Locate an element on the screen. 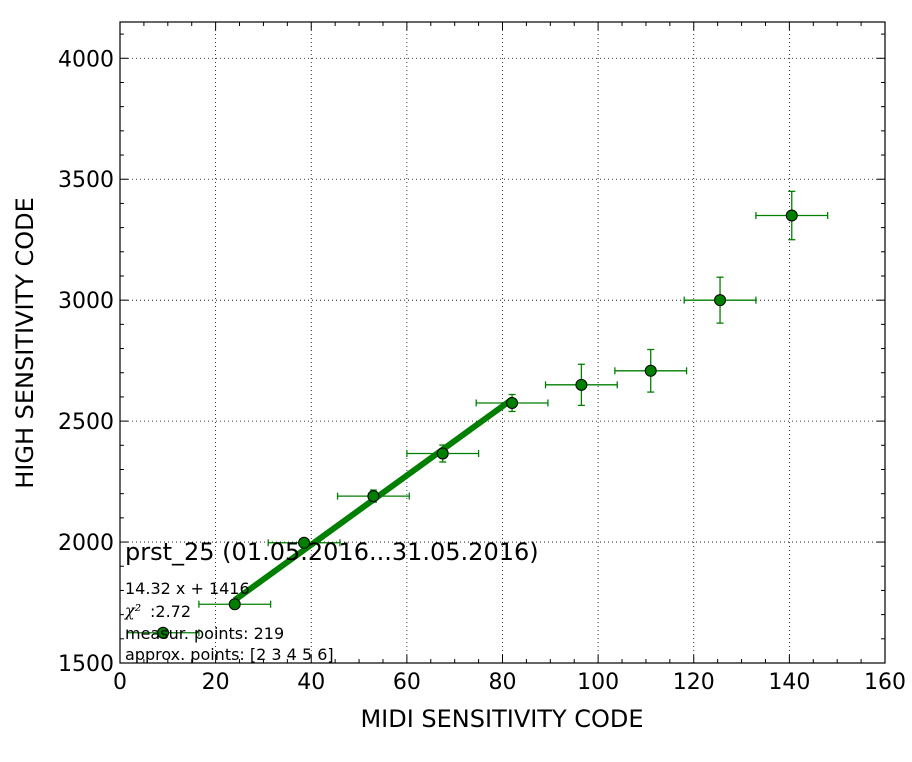 Image resolution: width=912 pixels, height=762 pixels. x-tick-label: 0 is located at coordinates (120, 682).